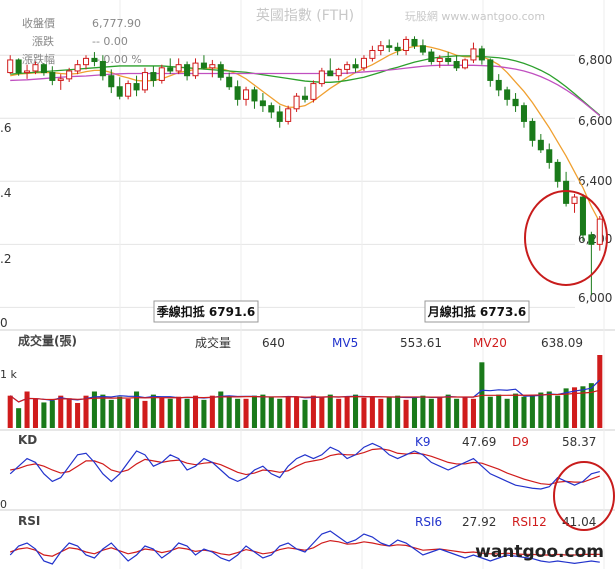 This screenshot has width=615, height=569. What do you see at coordinates (5, 259) in the screenshot?
I see `left-tick-2: .2` at bounding box center [5, 259].